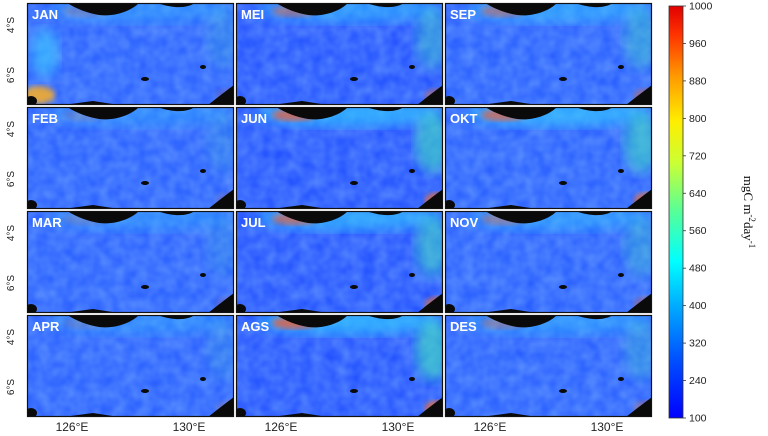 The height and width of the screenshot is (436, 768). What do you see at coordinates (252, 14) in the screenshot?
I see `month-label: MEI` at bounding box center [252, 14].